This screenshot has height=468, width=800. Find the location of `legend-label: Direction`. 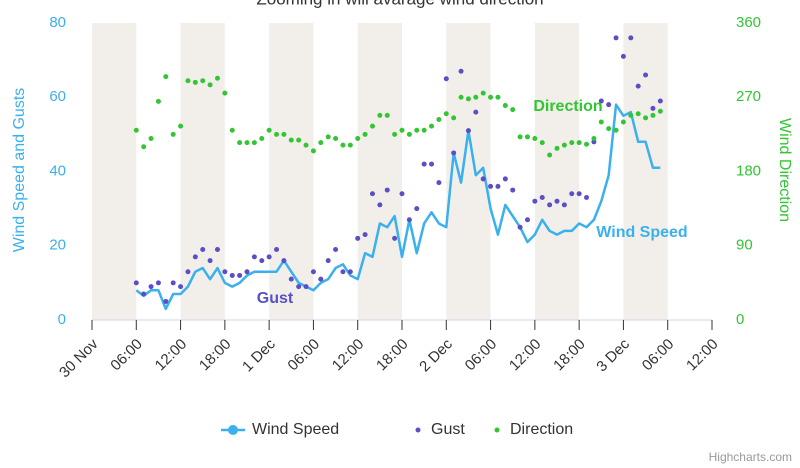

legend-label: Direction is located at coordinates (541, 429).